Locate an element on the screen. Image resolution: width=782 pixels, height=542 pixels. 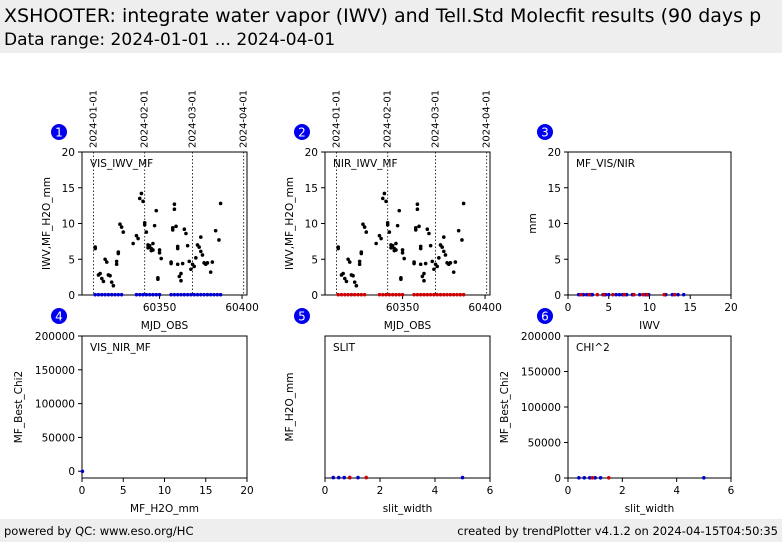
plot-inset-label: NIR_IWV_MF is located at coordinates (365, 164).